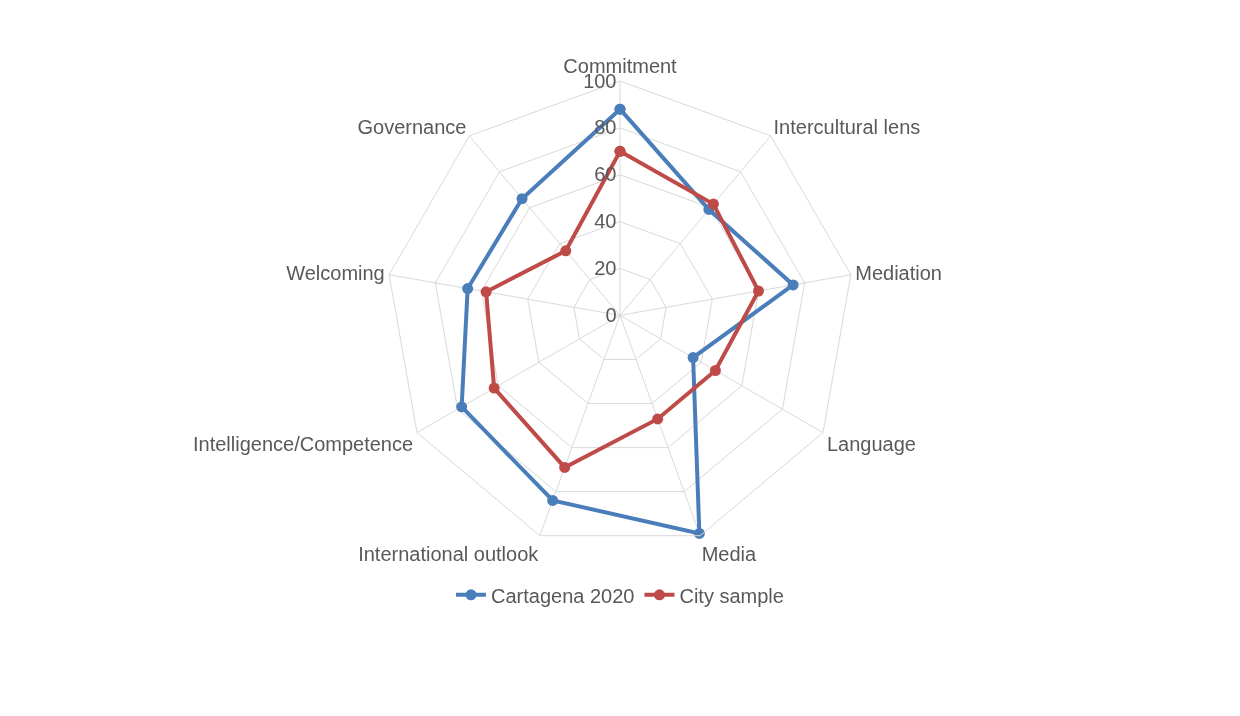  What do you see at coordinates (303, 443) in the screenshot?
I see `spoke-label: Intelligence/Competence` at bounding box center [303, 443].